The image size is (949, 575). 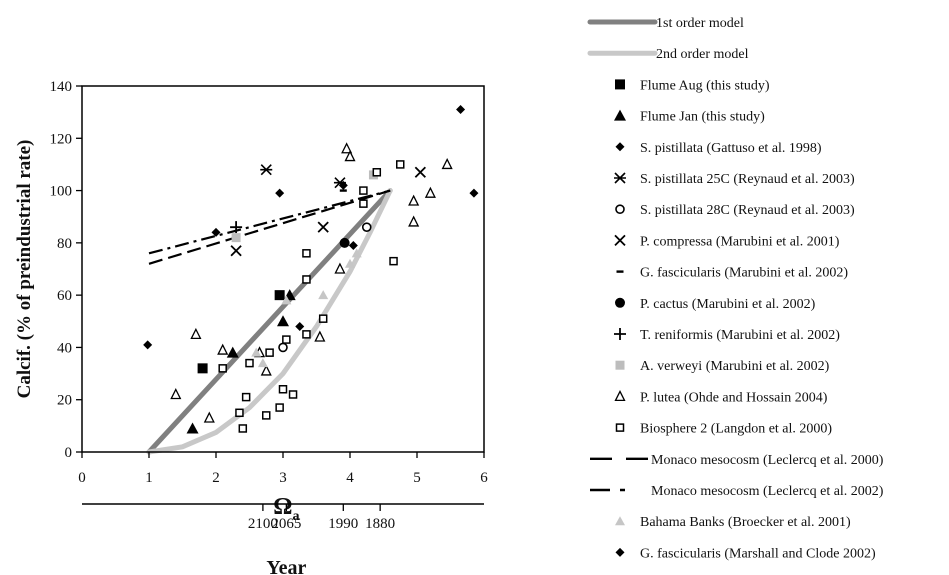 What do you see at coordinates (705, 85) in the screenshot?
I see `legend-label: Flume Aug (this study)` at bounding box center [705, 85].